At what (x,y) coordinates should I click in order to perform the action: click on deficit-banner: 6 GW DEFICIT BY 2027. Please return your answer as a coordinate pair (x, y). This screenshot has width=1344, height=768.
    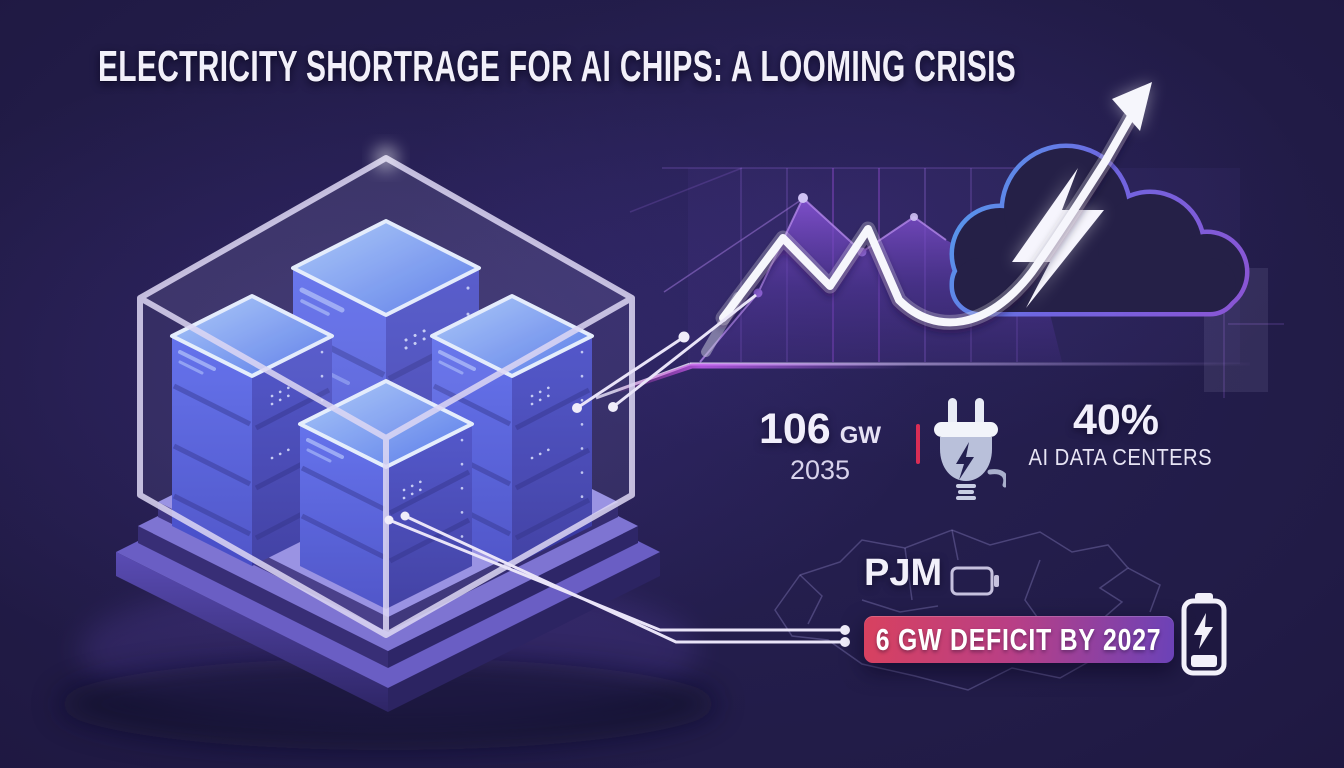
    Looking at the image, I should click on (1019, 639).